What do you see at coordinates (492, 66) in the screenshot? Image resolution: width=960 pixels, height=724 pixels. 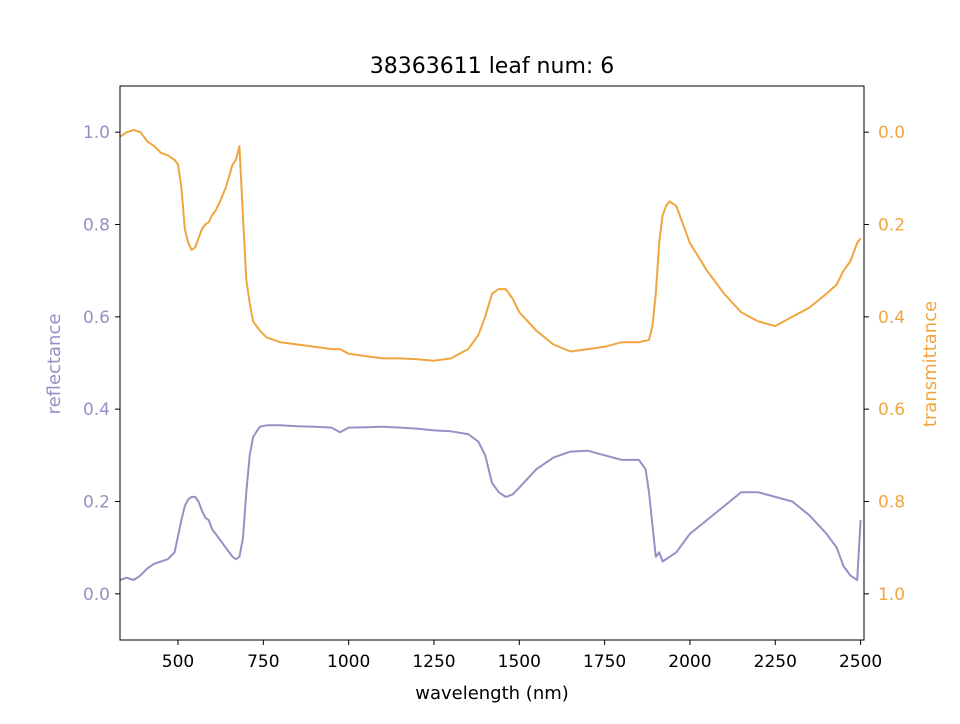 I see `chart-title: 38363611 leaf num: 6` at bounding box center [492, 66].